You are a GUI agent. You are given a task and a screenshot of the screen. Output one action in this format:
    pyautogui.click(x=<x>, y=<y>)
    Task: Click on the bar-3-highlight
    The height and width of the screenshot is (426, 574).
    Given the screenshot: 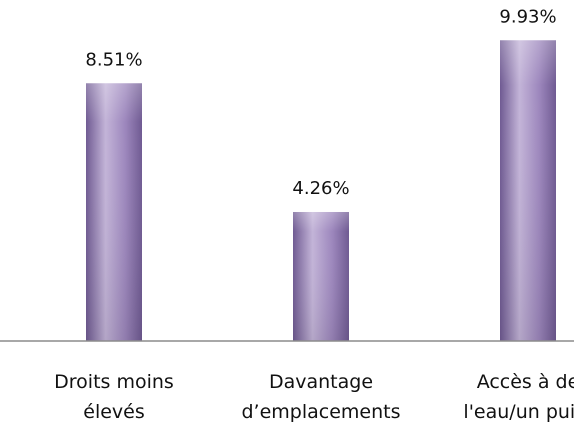 What is the action you would take?
    pyautogui.click(x=528, y=191)
    